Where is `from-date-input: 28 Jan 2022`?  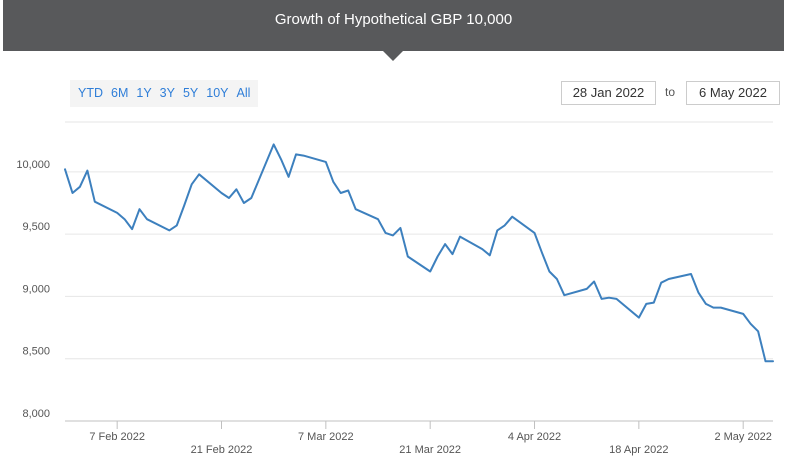
from-date-input: 28 Jan 2022 is located at coordinates (608, 93).